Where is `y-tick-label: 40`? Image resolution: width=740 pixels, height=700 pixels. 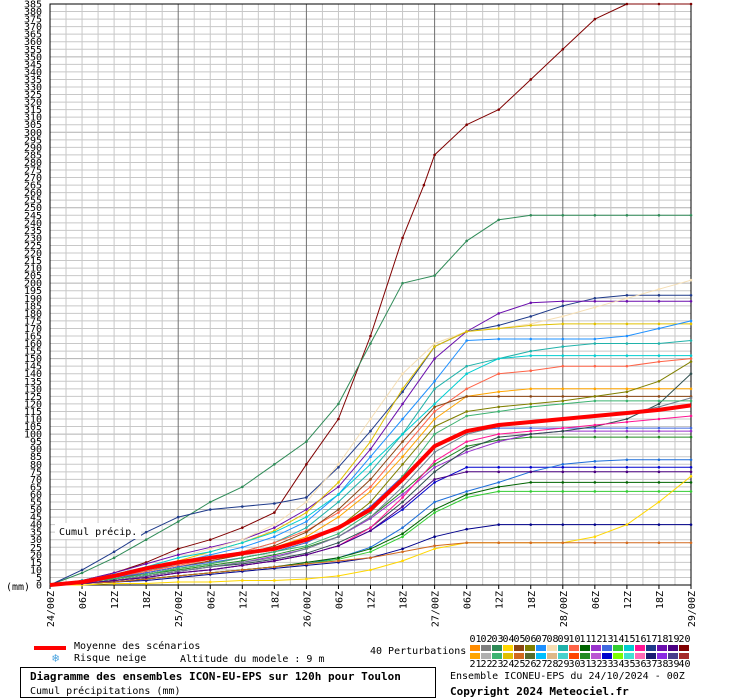 y-tick-label: 40 is located at coordinates (36, 525).